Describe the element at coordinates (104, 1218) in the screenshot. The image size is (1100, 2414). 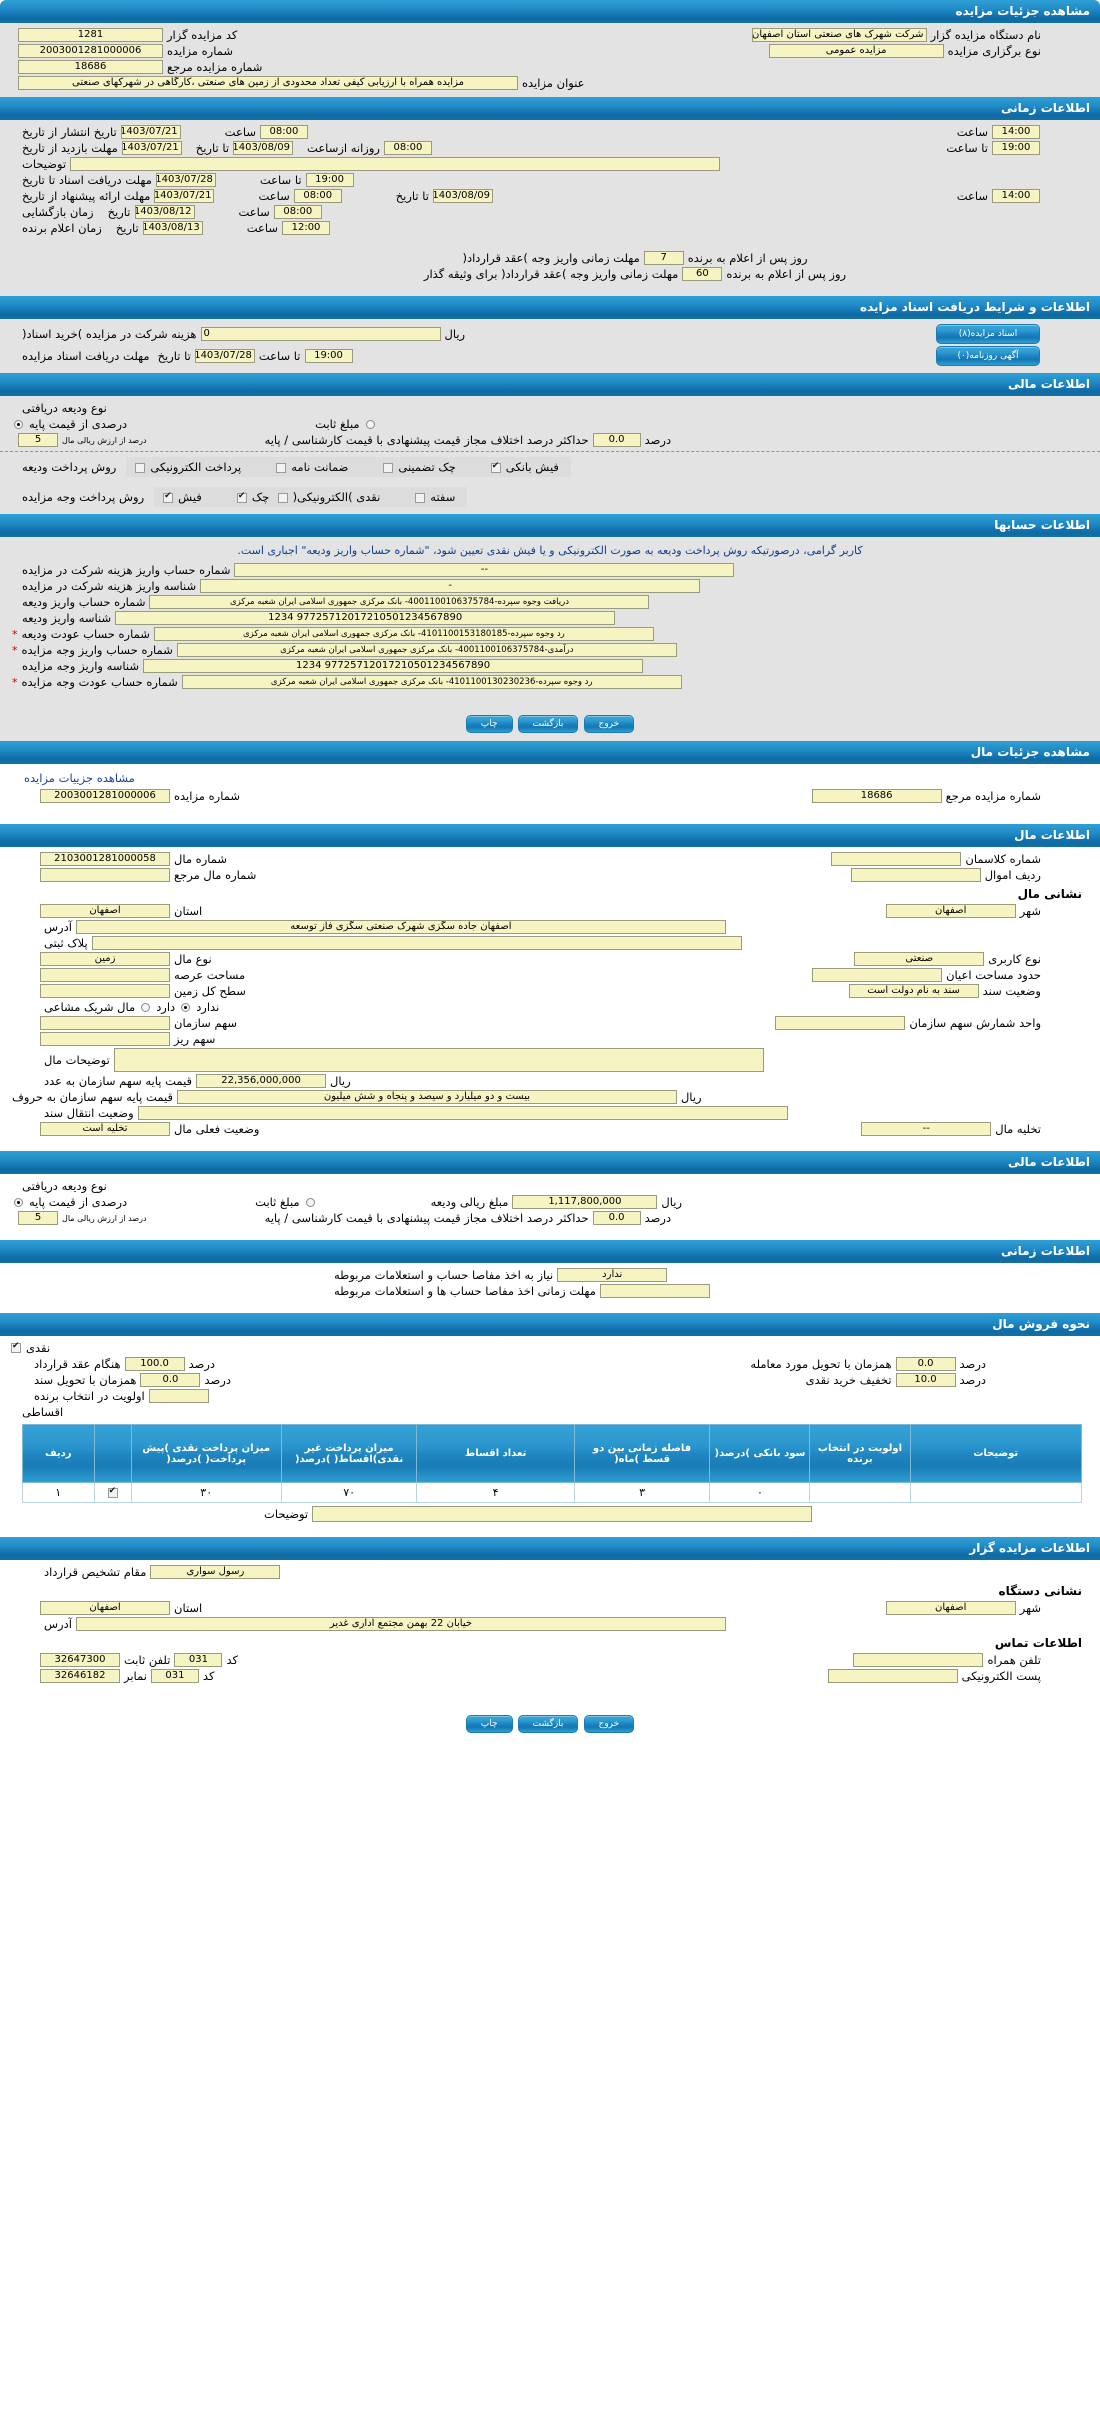
I see `label-percent-note-2: درصد از ارزش ریالی مال` at that location.